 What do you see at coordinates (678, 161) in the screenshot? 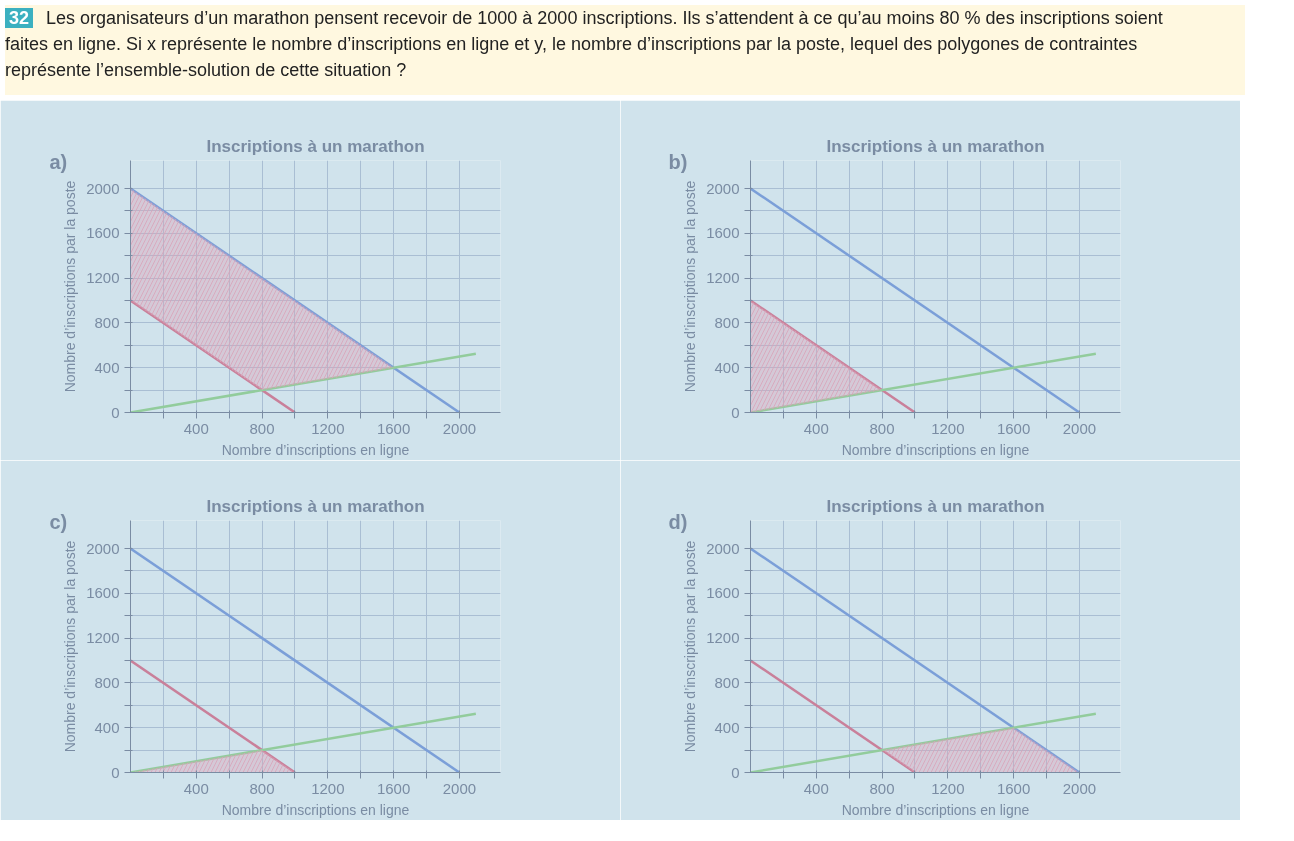
I see `text: b)` at bounding box center [678, 161].